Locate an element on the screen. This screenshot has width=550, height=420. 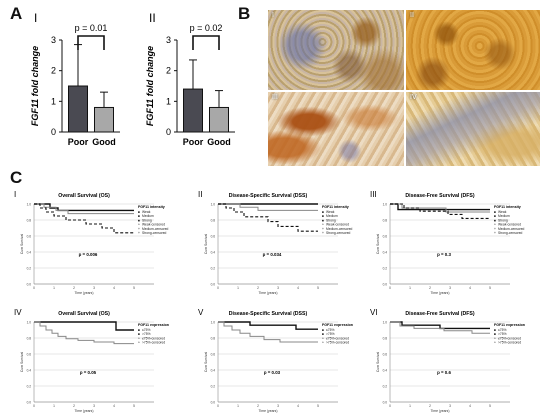
survival-curve-strong is located at coordinates (440, 211).